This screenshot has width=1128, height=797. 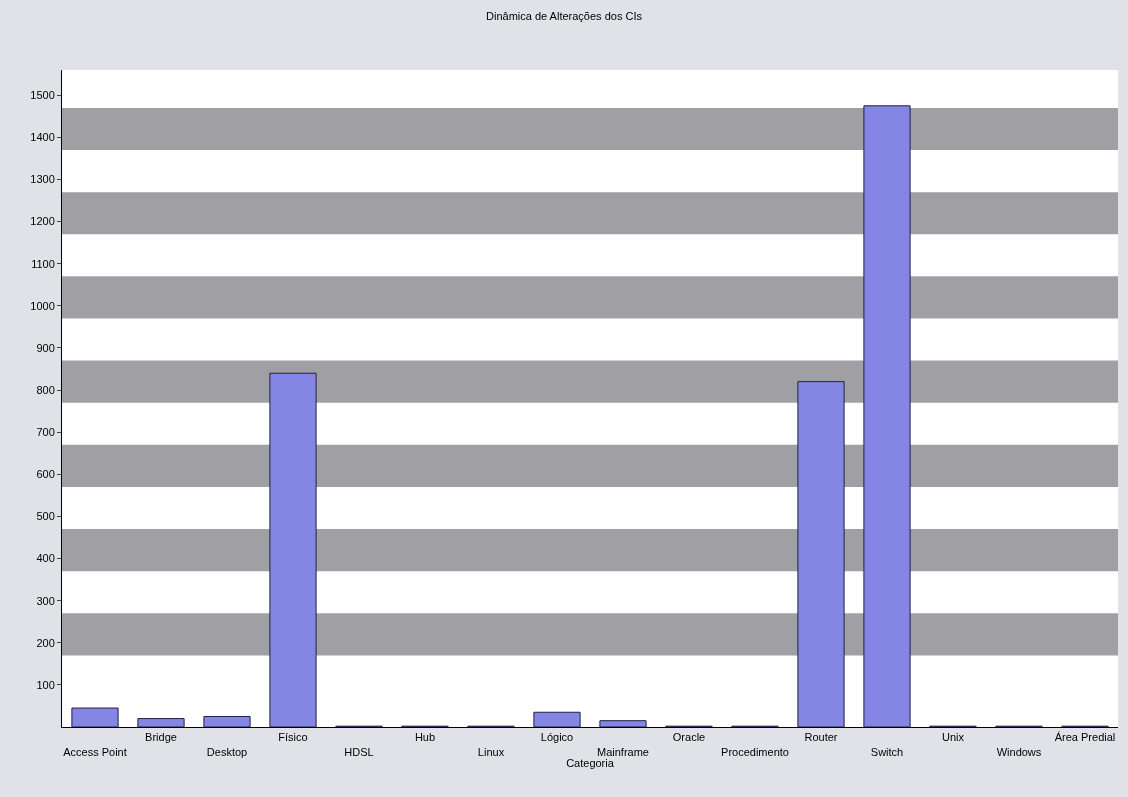 What do you see at coordinates (42, 137) in the screenshot?
I see `y-tick-label: 1400` at bounding box center [42, 137].